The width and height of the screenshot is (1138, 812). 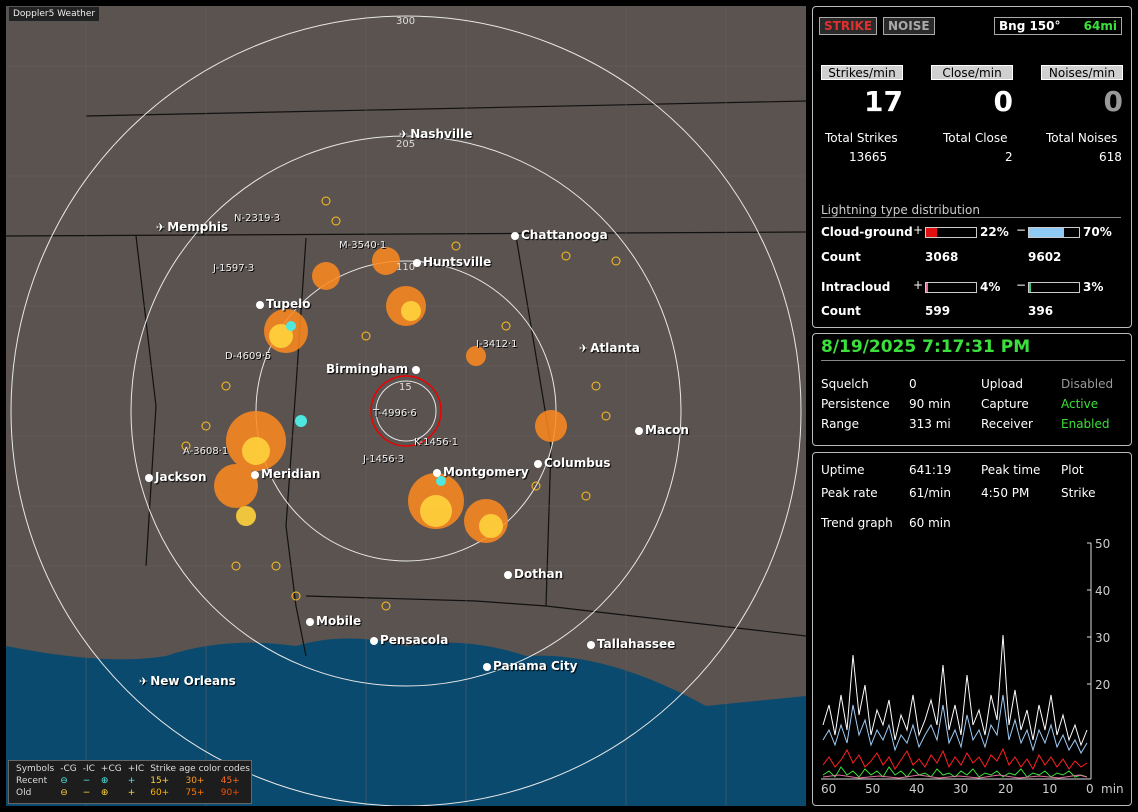 I want to click on uptime-label: Uptime, so click(x=843, y=470).